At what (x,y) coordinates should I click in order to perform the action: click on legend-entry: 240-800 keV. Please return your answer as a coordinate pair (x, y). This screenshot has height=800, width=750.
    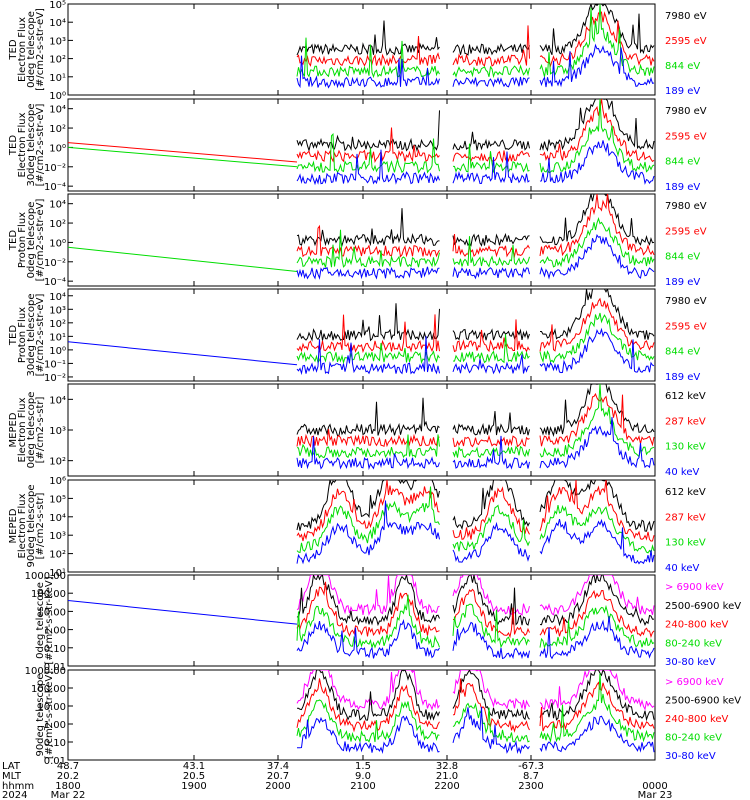
    Looking at the image, I should click on (697, 719).